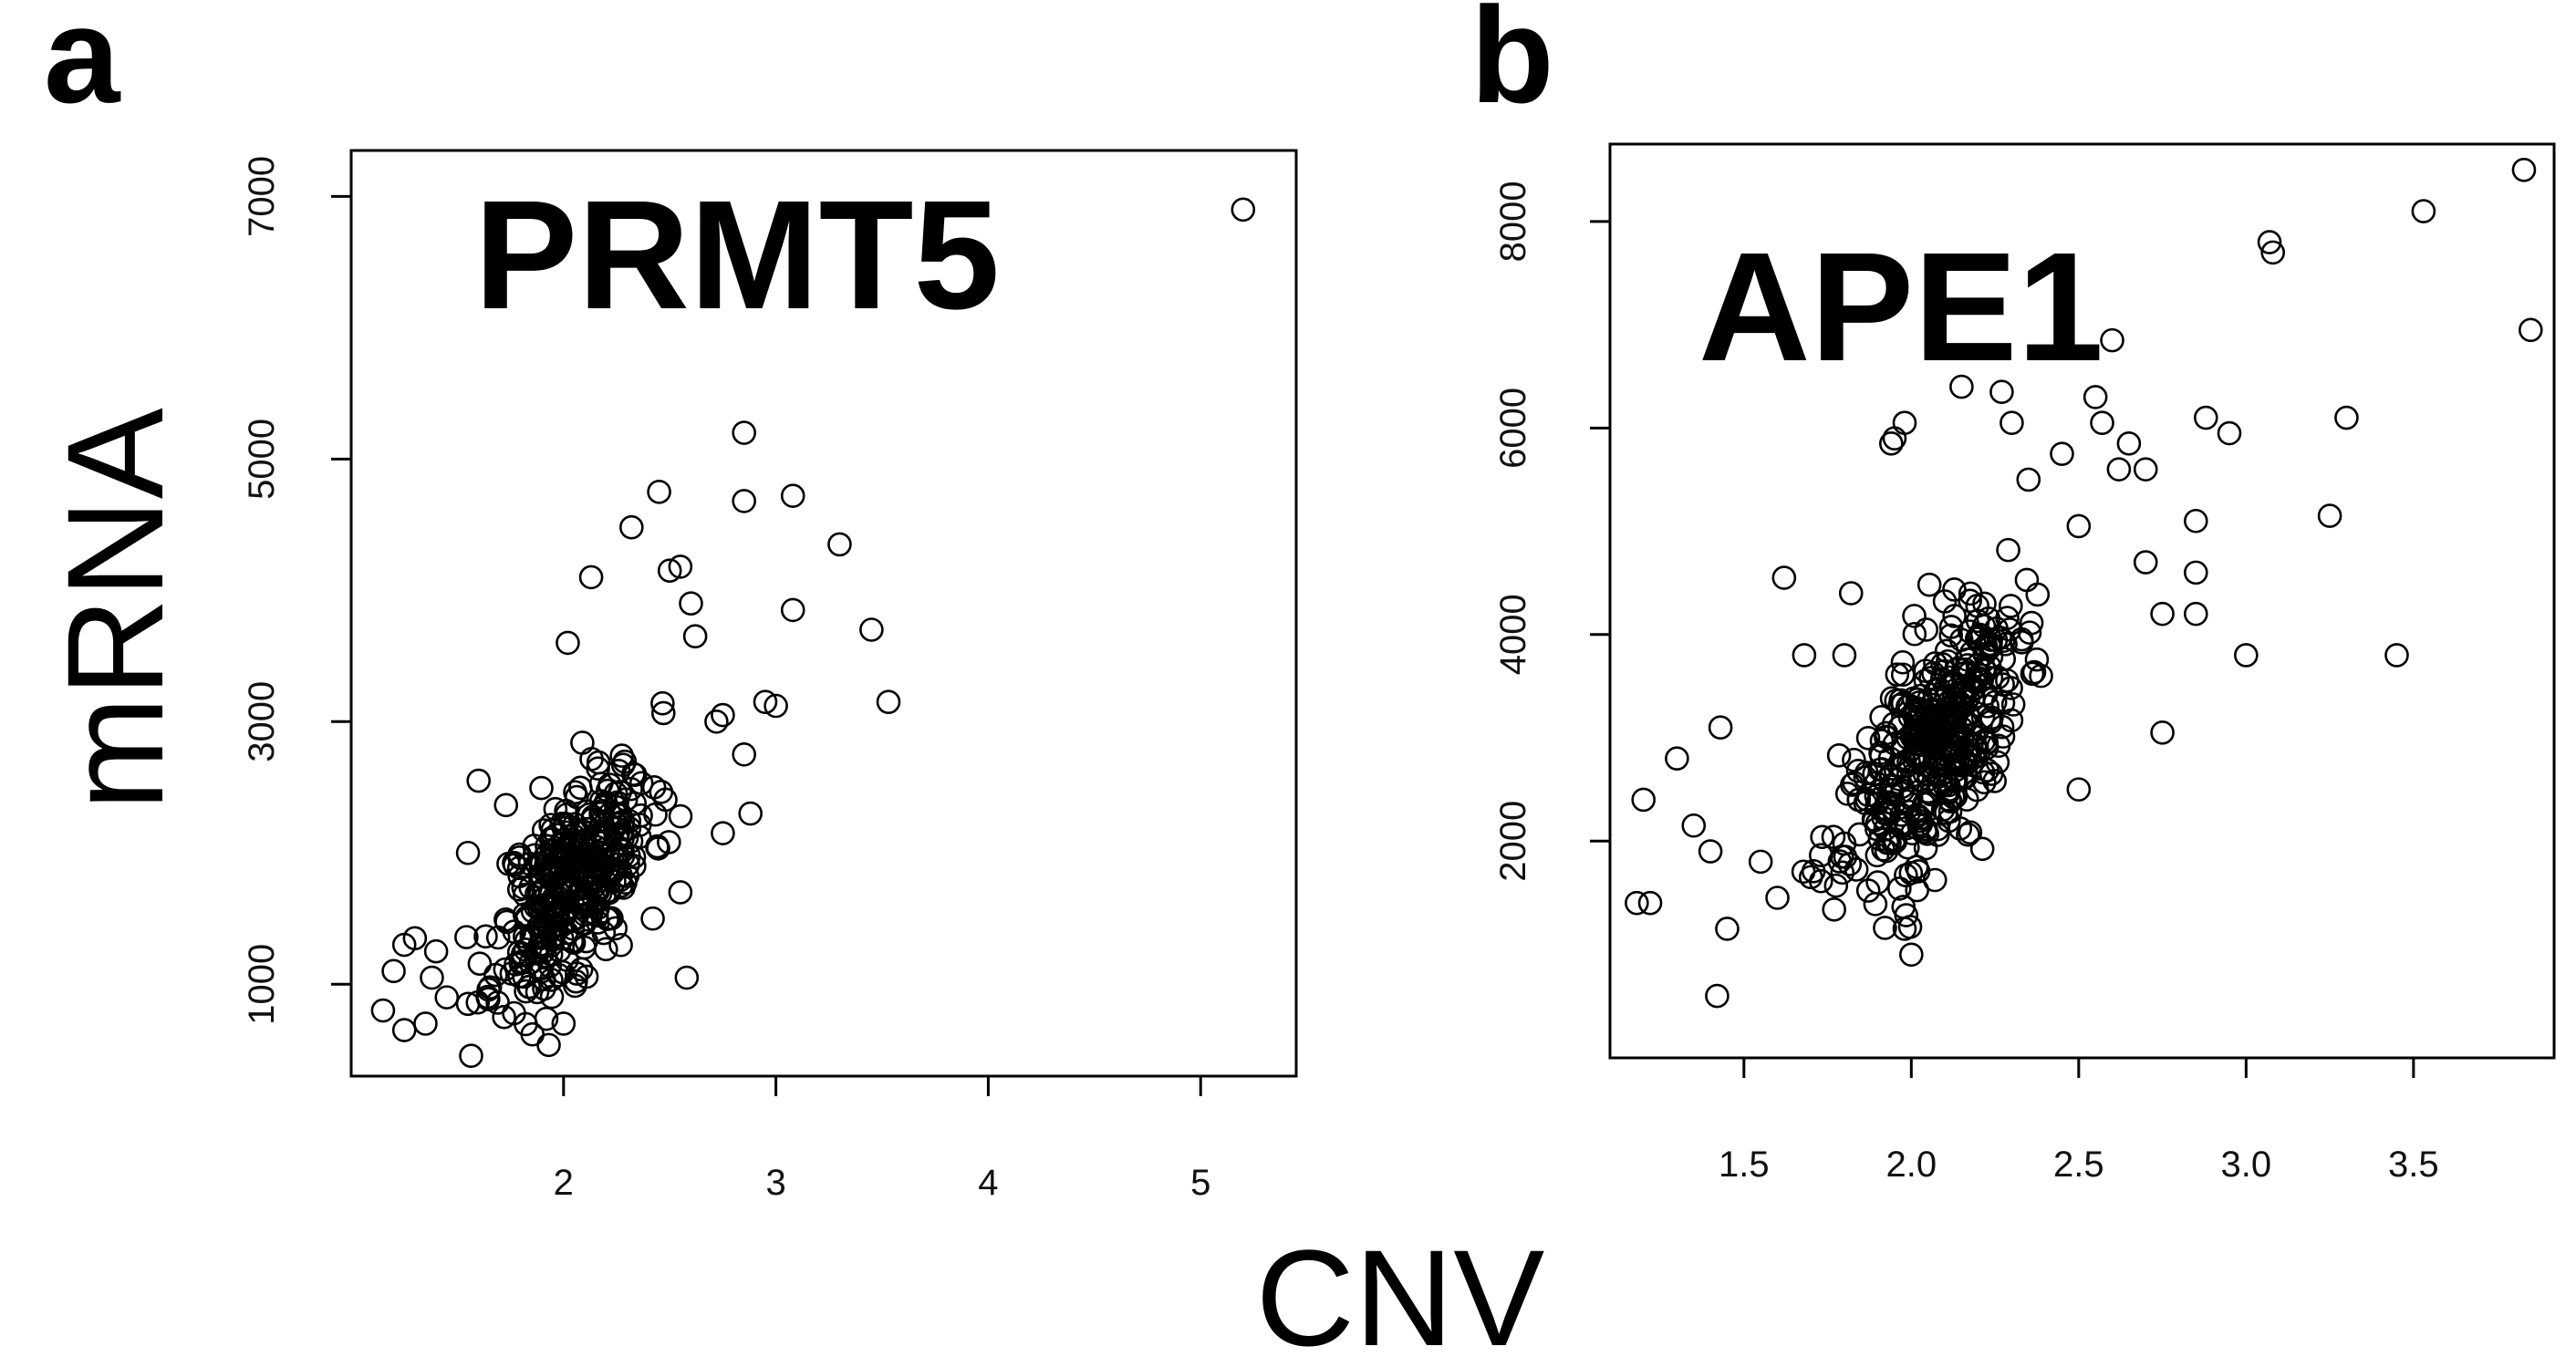  What do you see at coordinates (115, 609) in the screenshot?
I see `y-axis-title: mRNA` at bounding box center [115, 609].